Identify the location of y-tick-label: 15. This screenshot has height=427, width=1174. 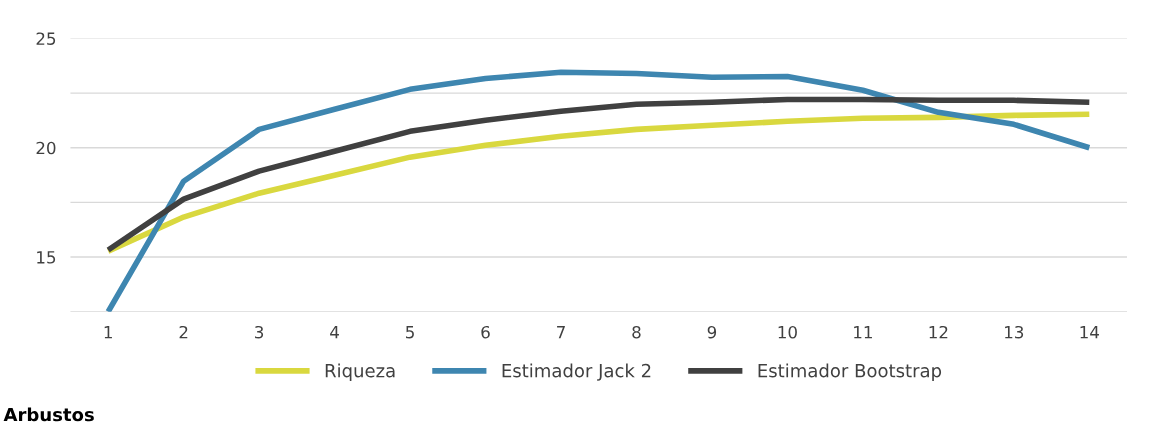
(46, 257).